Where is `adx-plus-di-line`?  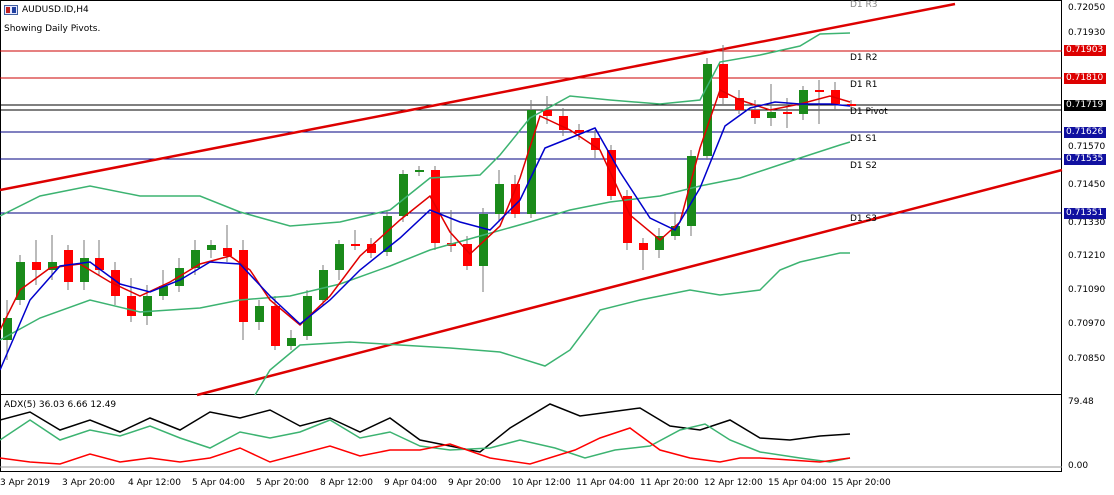
adx-plus-di-line is located at coordinates (425, 441).